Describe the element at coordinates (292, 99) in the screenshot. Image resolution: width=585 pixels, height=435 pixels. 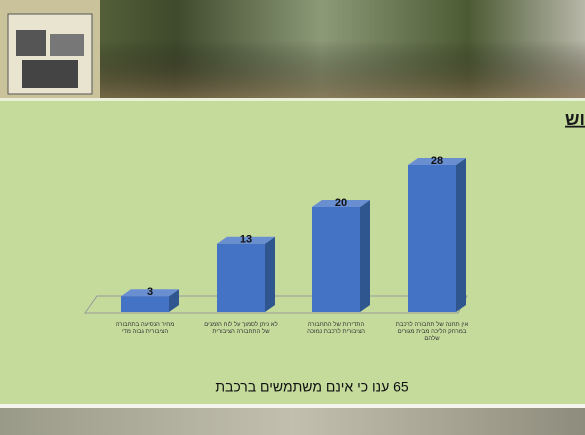
I see `divider` at that location.